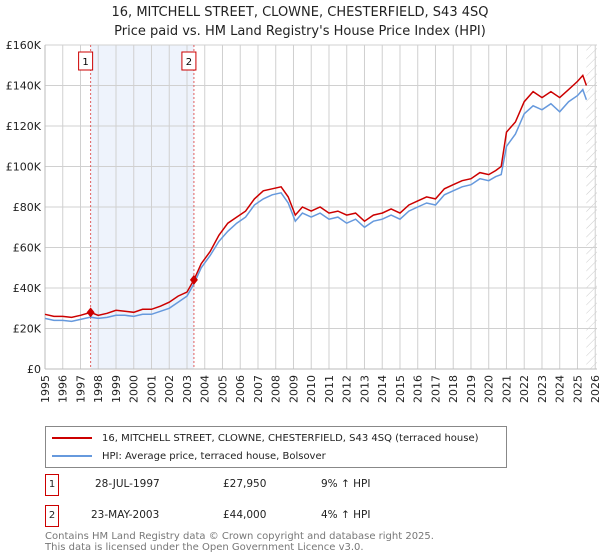 Image resolution: width=600 pixels, height=560 pixels. What do you see at coordinates (240, 389) in the screenshot?
I see `x-tick-label: 2006` at bounding box center [240, 389].